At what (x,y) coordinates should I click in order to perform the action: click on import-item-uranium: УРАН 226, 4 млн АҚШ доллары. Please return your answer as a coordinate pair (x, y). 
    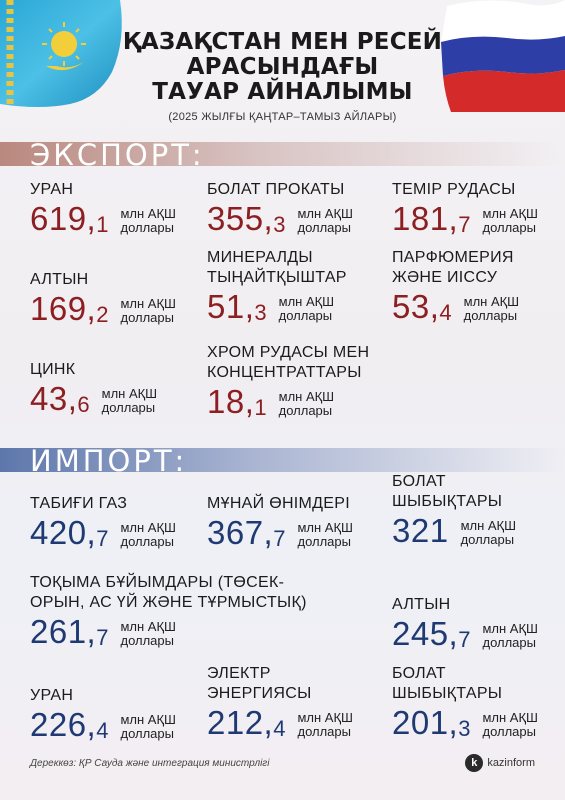
    Looking at the image, I should click on (103, 715).